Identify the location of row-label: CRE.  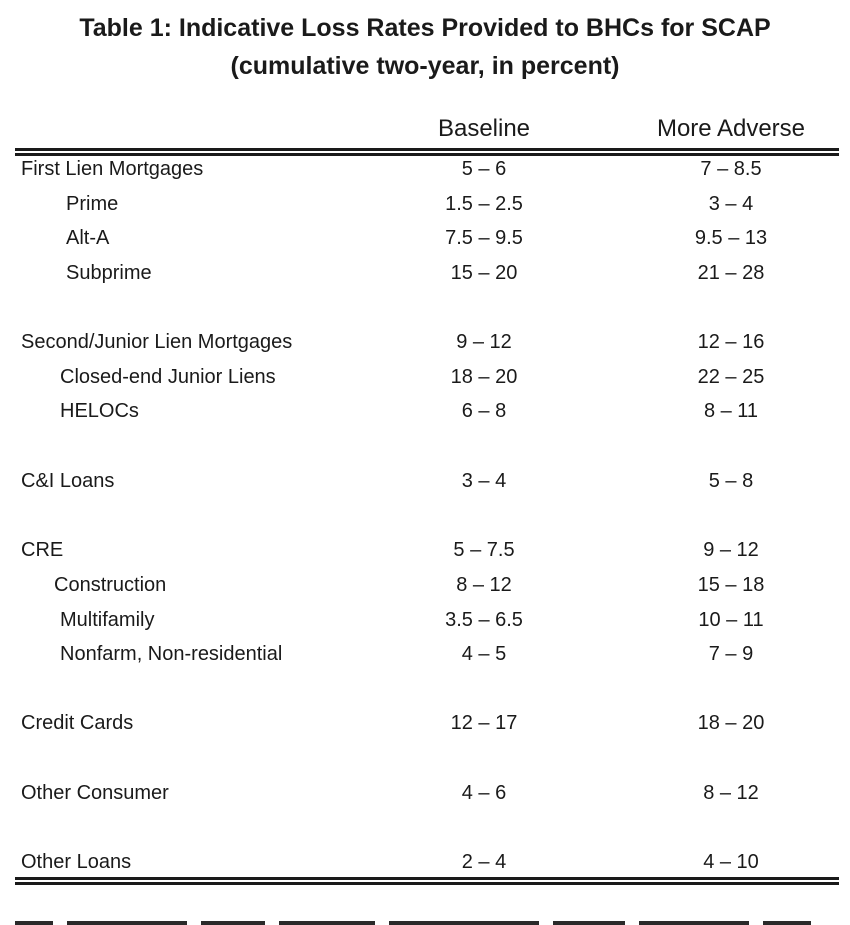
(42, 550).